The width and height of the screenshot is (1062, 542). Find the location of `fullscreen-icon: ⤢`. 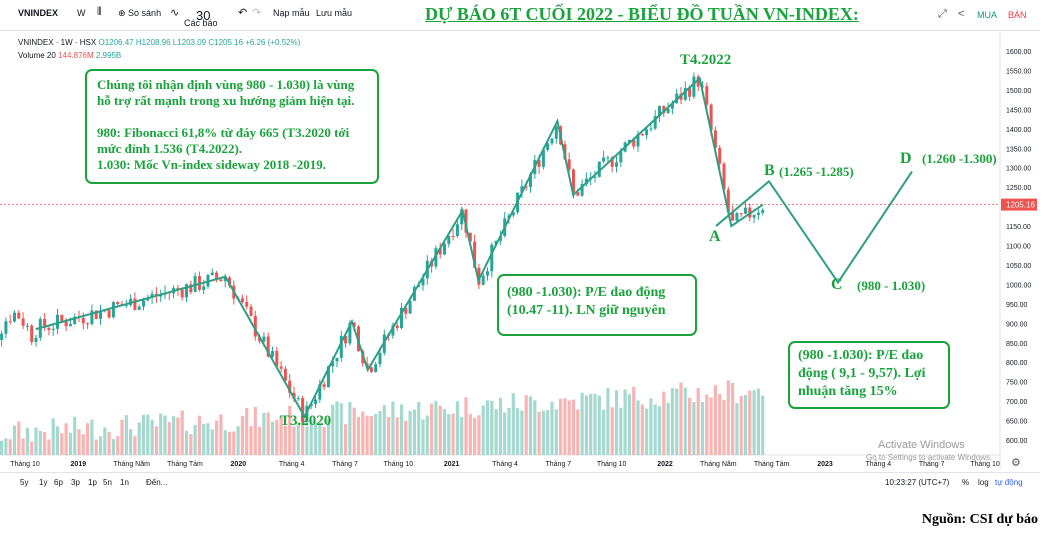

fullscreen-icon: ⤢ is located at coordinates (942, 14).